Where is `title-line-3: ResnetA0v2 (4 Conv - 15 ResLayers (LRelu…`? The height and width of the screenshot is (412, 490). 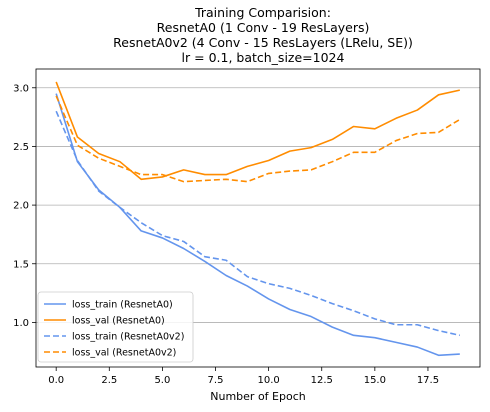 title-line-3: ResnetA0v2 (4 Conv - 15 ResLayers (LRelu… is located at coordinates (263, 42).